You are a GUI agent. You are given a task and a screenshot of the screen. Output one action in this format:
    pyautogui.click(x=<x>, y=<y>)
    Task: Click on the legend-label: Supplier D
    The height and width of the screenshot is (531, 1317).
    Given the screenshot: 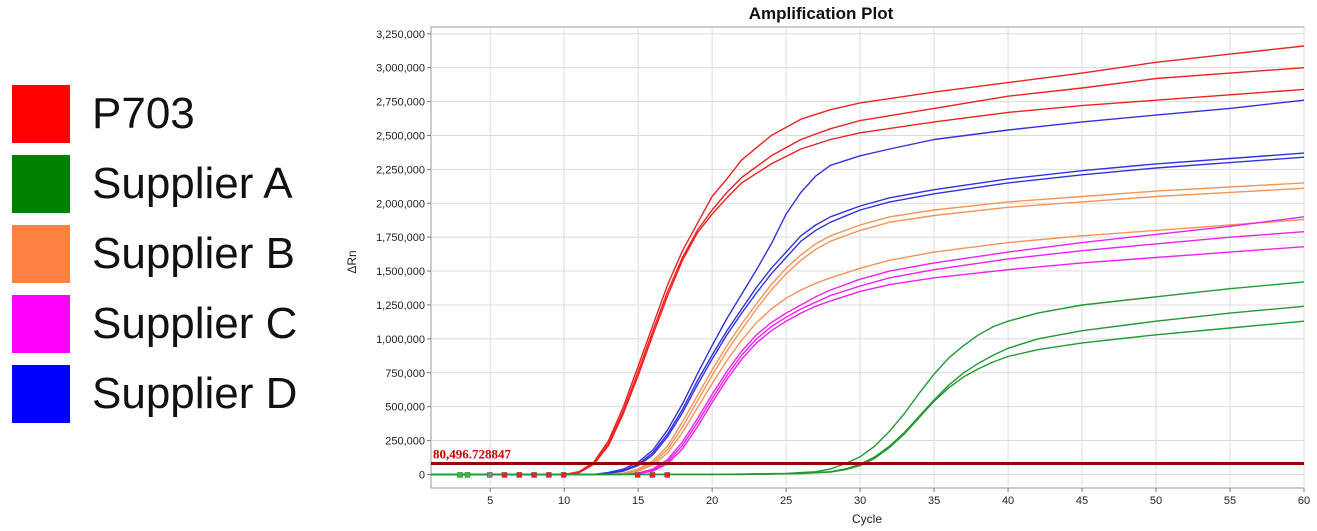 What is the action you would take?
    pyautogui.click(x=195, y=393)
    